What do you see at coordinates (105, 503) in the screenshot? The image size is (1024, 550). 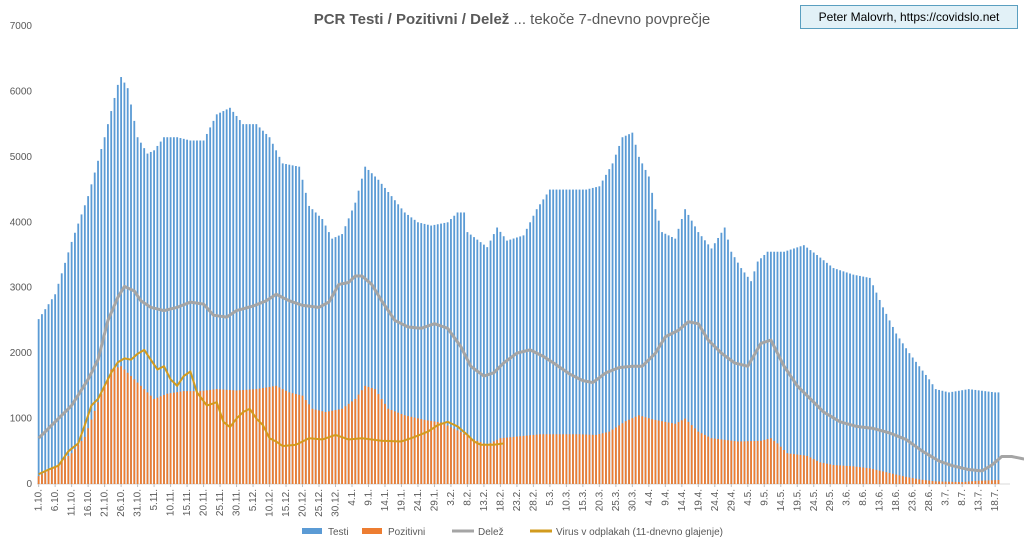 I see `x-tick-label: 21.10.` at bounding box center [105, 503].